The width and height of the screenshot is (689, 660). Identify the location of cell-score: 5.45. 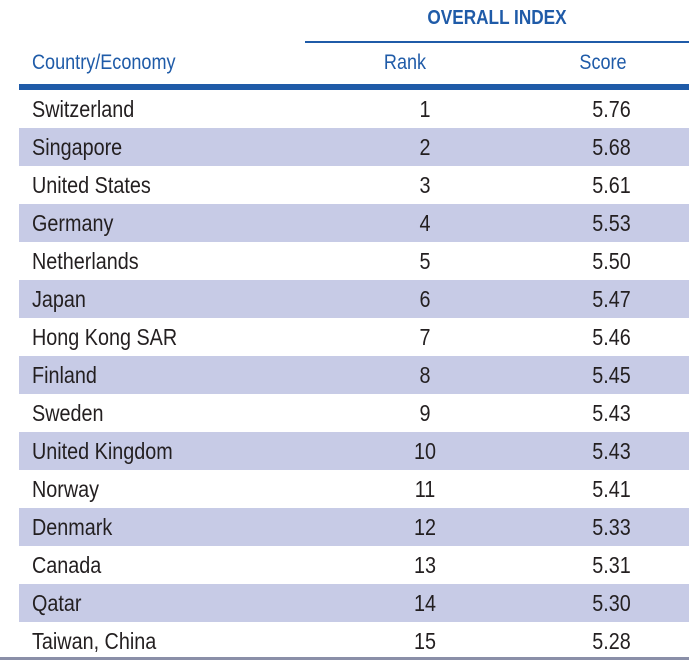
(611, 375).